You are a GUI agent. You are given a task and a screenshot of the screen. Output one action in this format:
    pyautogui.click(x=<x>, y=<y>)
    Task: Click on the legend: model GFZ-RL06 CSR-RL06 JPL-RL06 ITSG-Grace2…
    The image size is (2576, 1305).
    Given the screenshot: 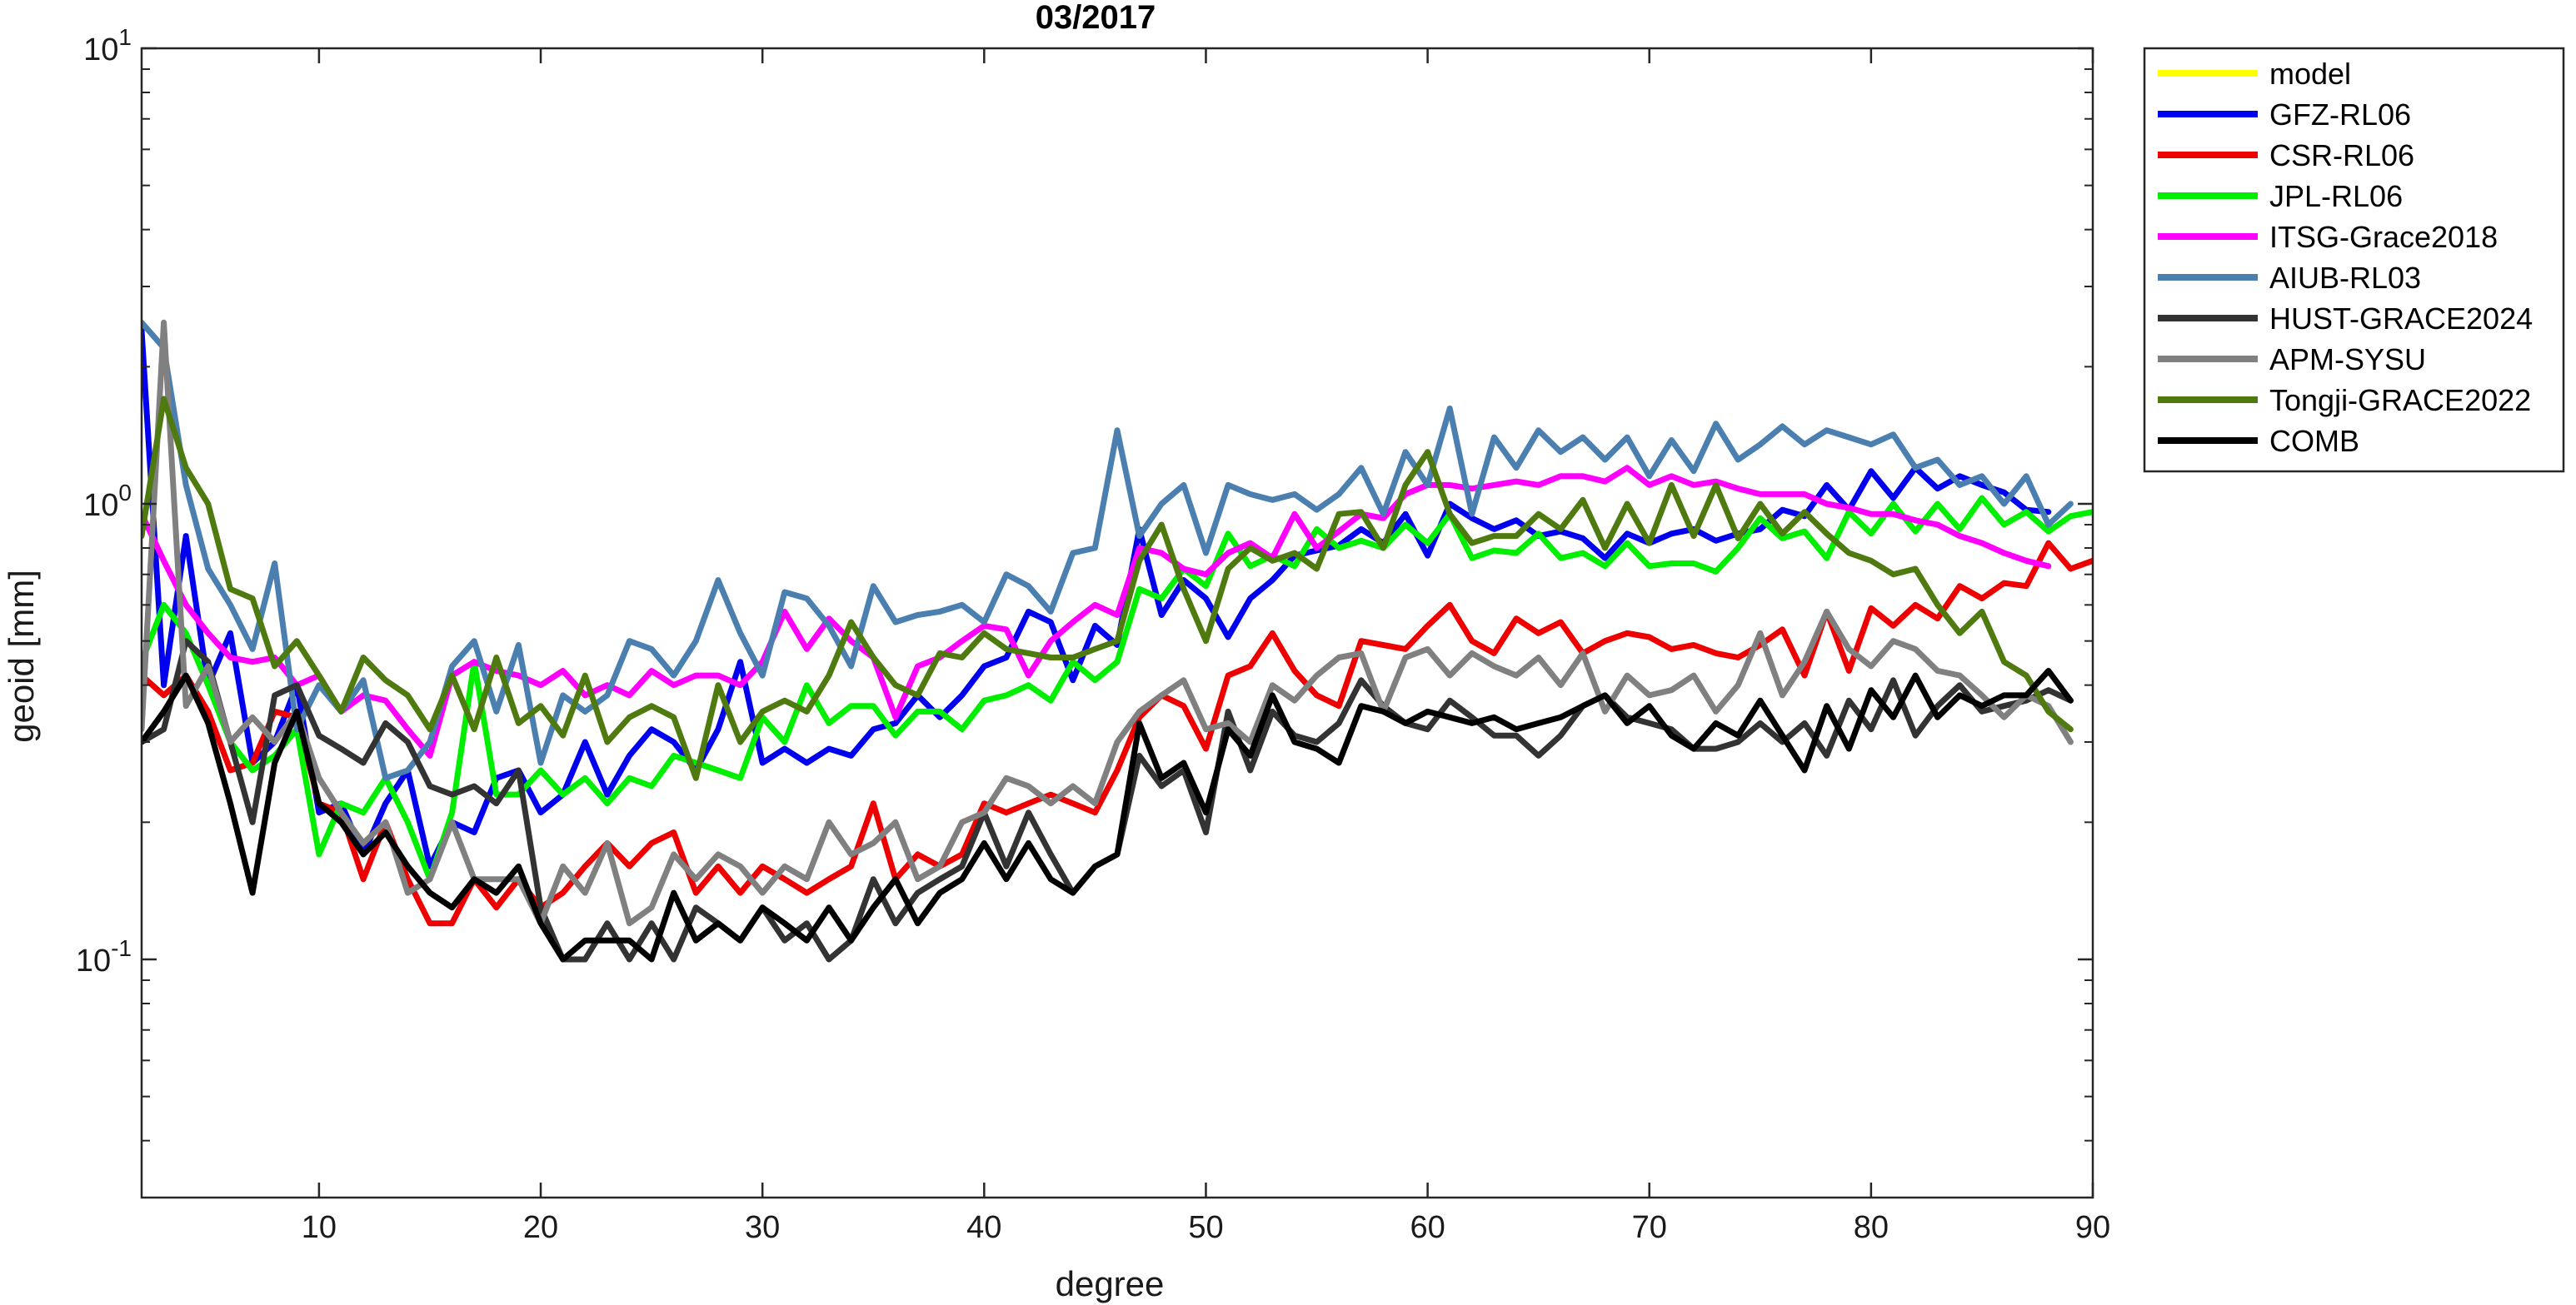 What is the action you would take?
    pyautogui.click(x=2354, y=260)
    